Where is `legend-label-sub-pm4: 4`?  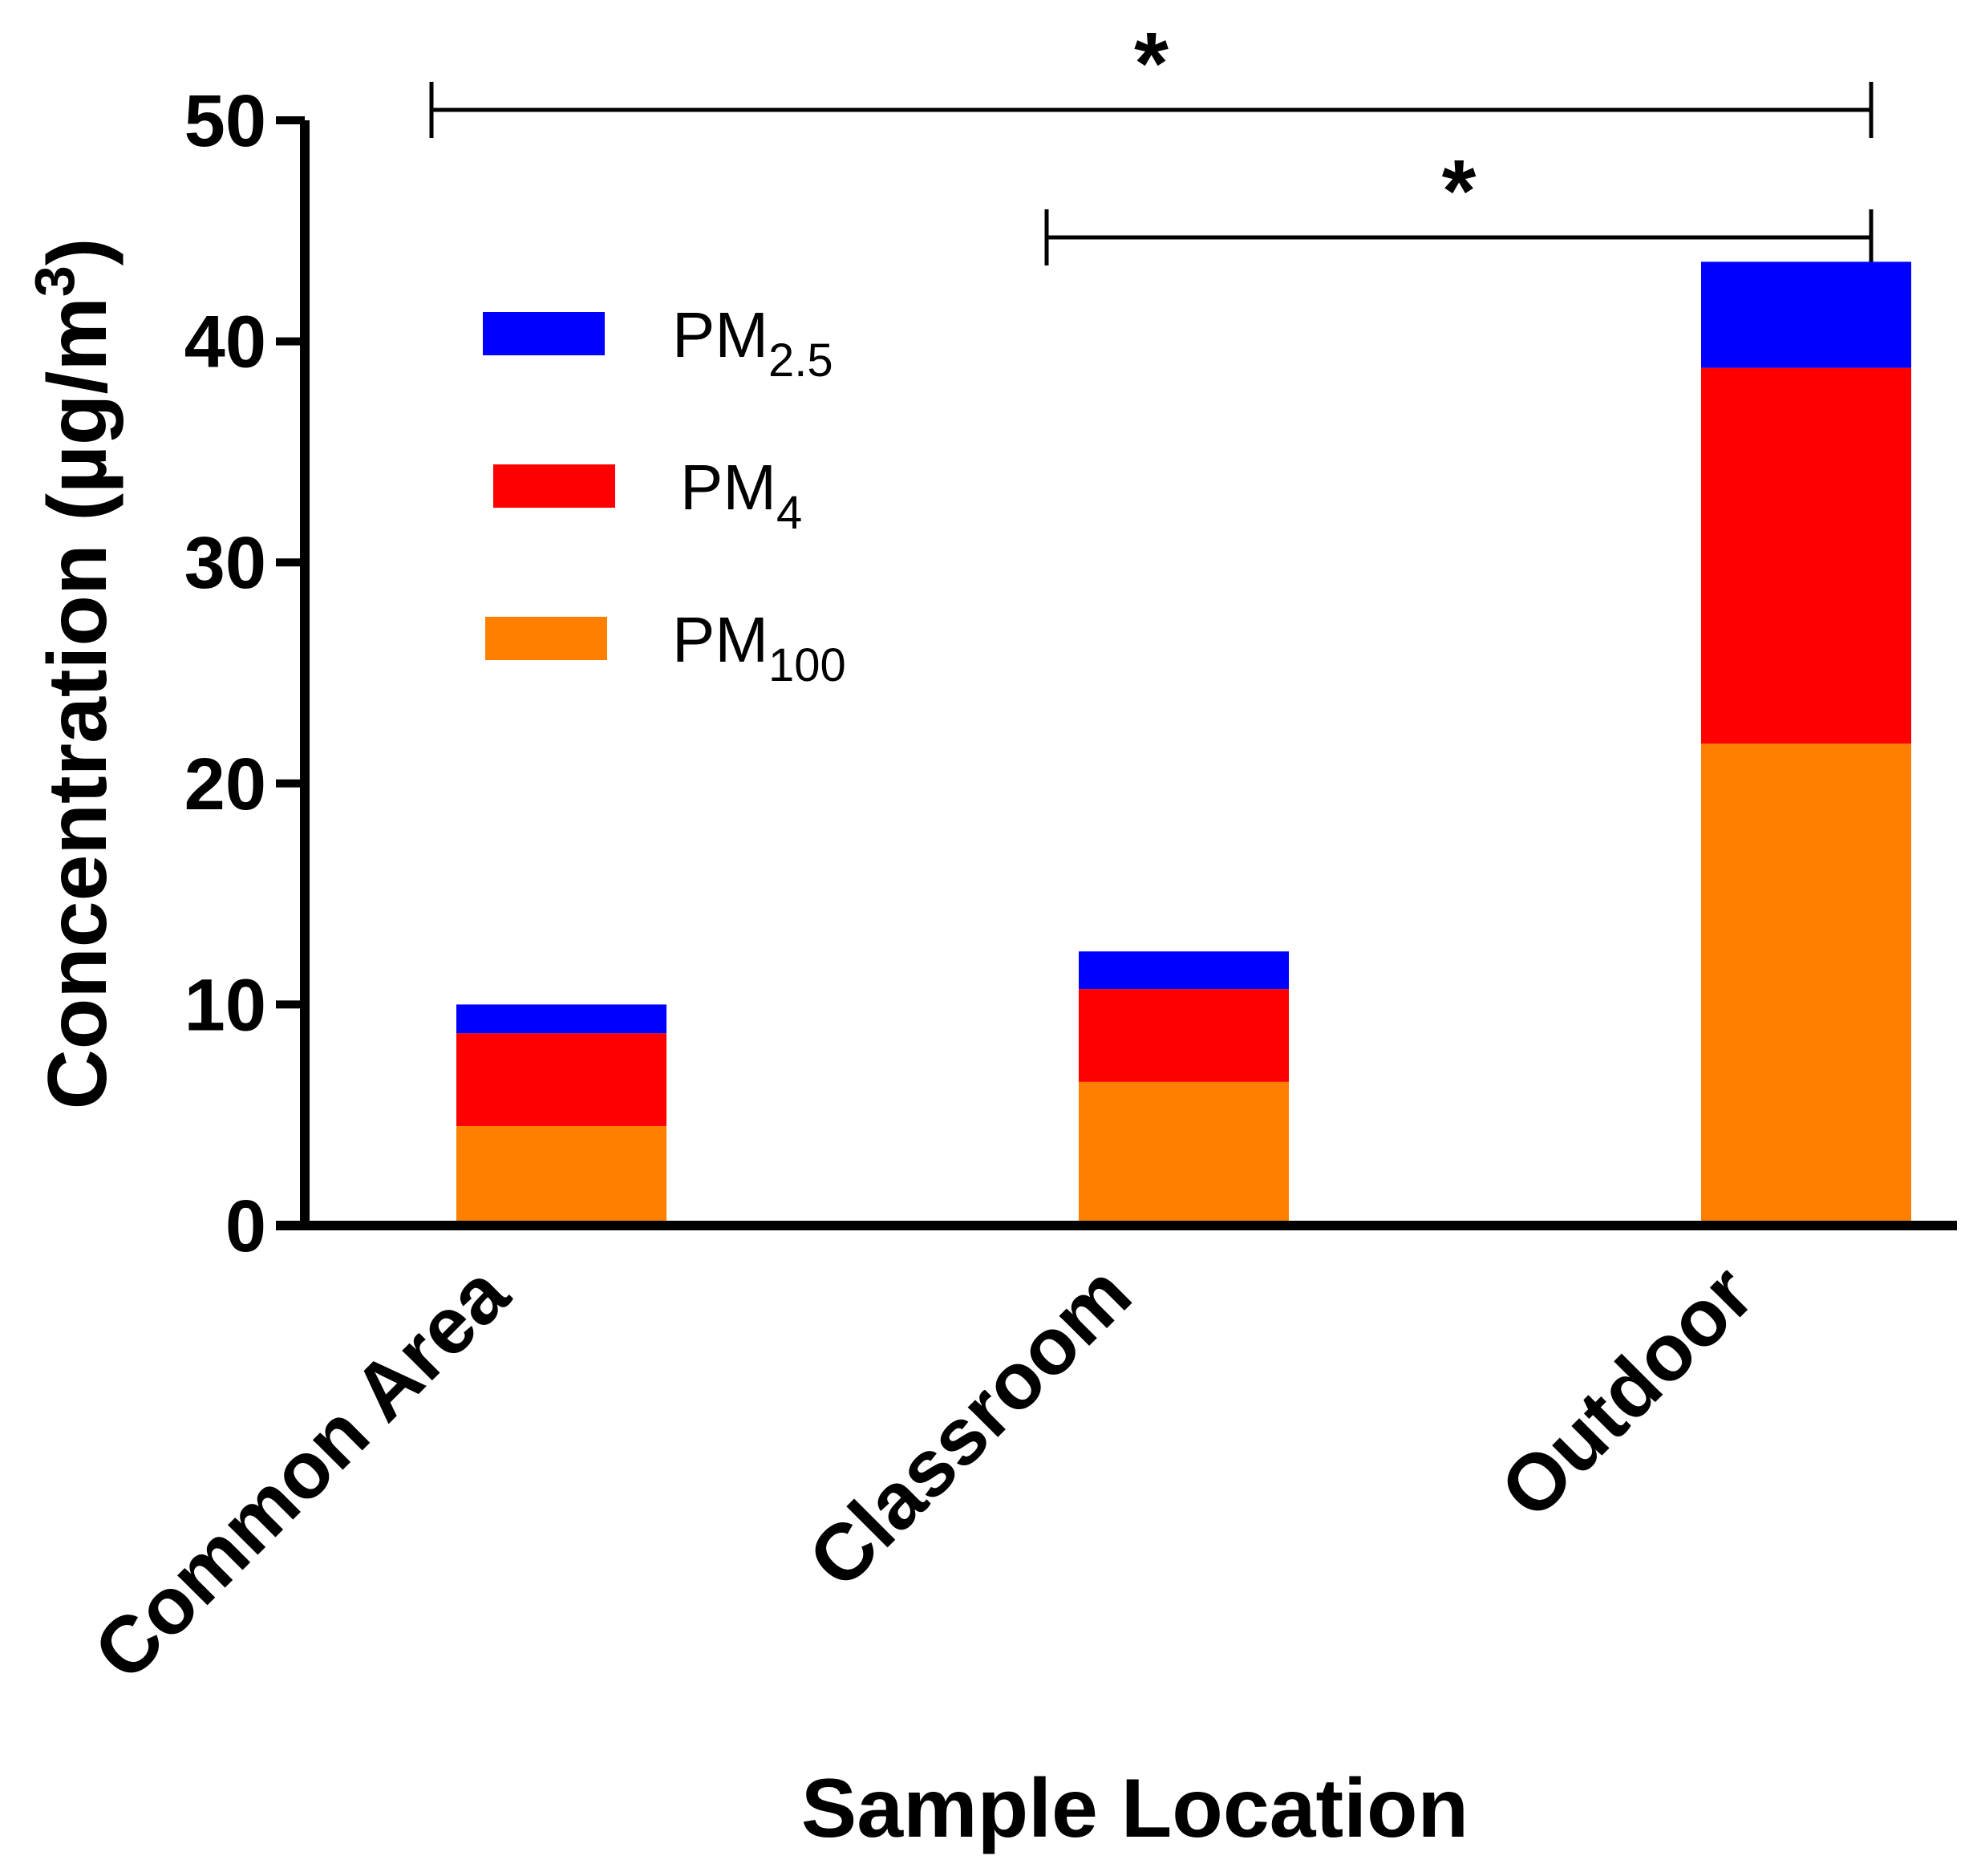 legend-label-sub-pm4: 4 is located at coordinates (789, 513).